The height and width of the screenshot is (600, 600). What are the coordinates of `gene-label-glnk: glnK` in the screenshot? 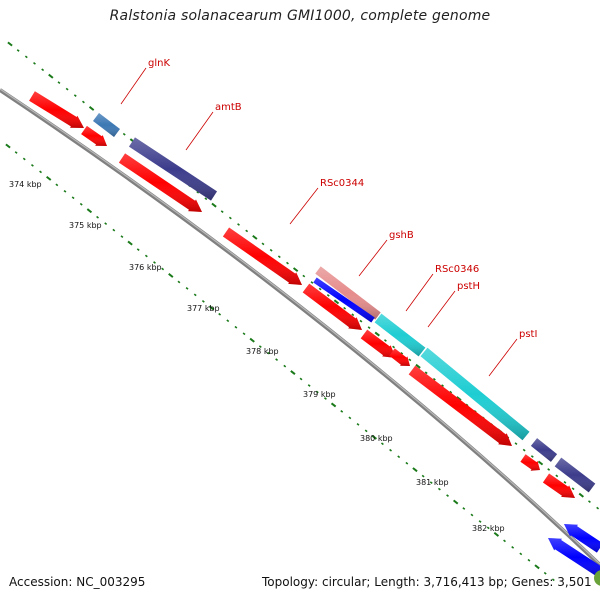 It's located at (159, 63).